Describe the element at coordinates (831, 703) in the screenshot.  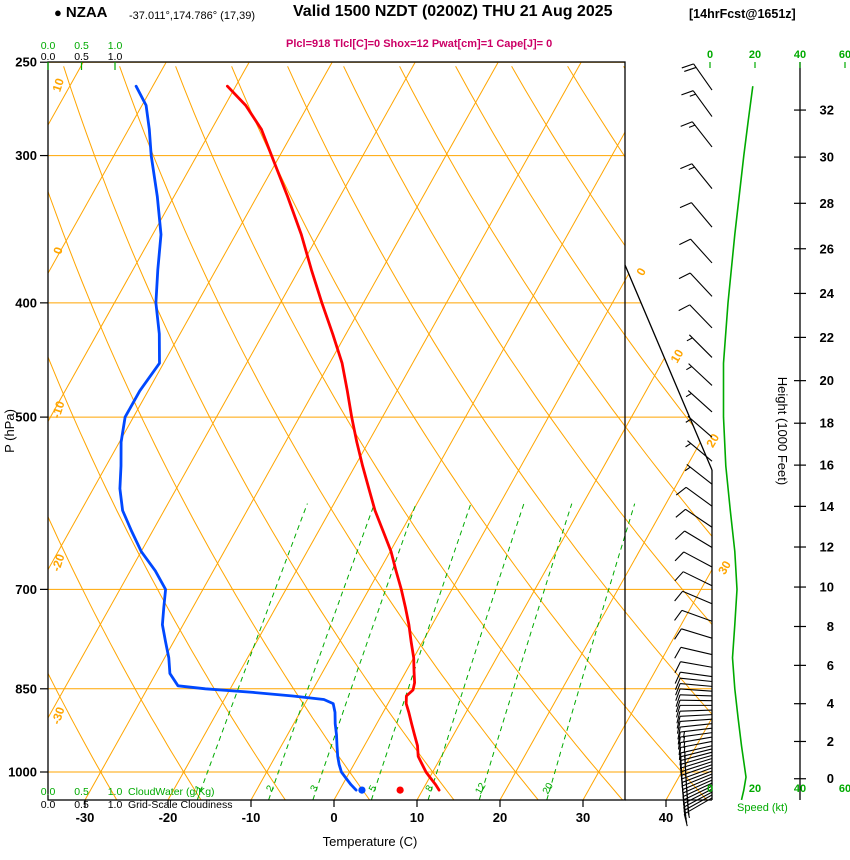
I see `svg-text: 4` at that location.